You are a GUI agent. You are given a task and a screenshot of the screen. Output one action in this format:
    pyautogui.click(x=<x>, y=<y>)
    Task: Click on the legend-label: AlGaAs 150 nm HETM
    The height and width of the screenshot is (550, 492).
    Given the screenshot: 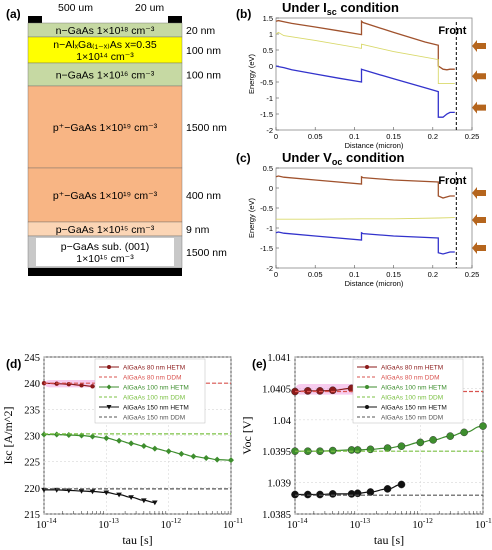 What is the action you would take?
    pyautogui.click(x=414, y=408)
    